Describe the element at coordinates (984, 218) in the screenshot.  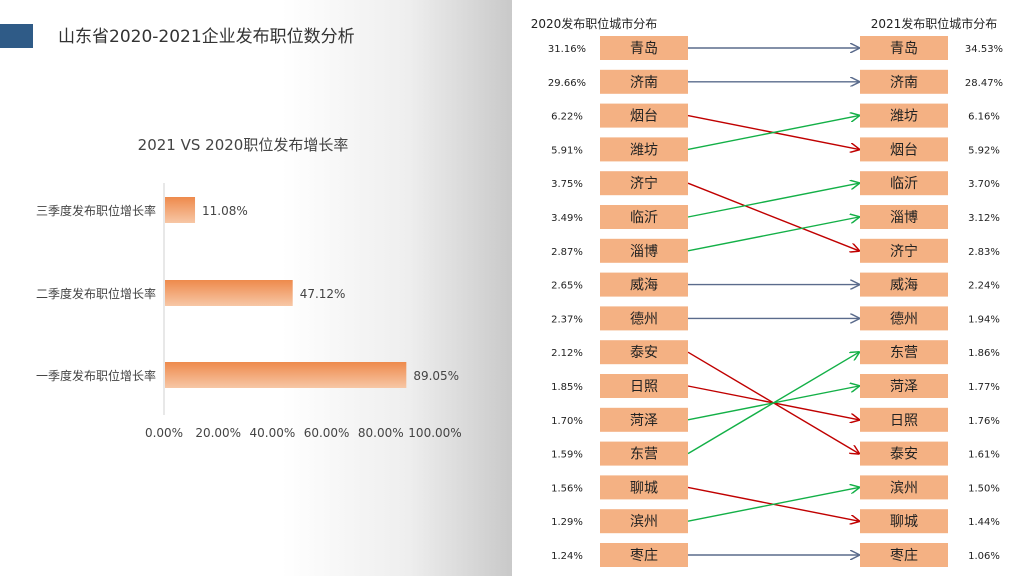
I see `right-city-pct: 3.12%` at that location.